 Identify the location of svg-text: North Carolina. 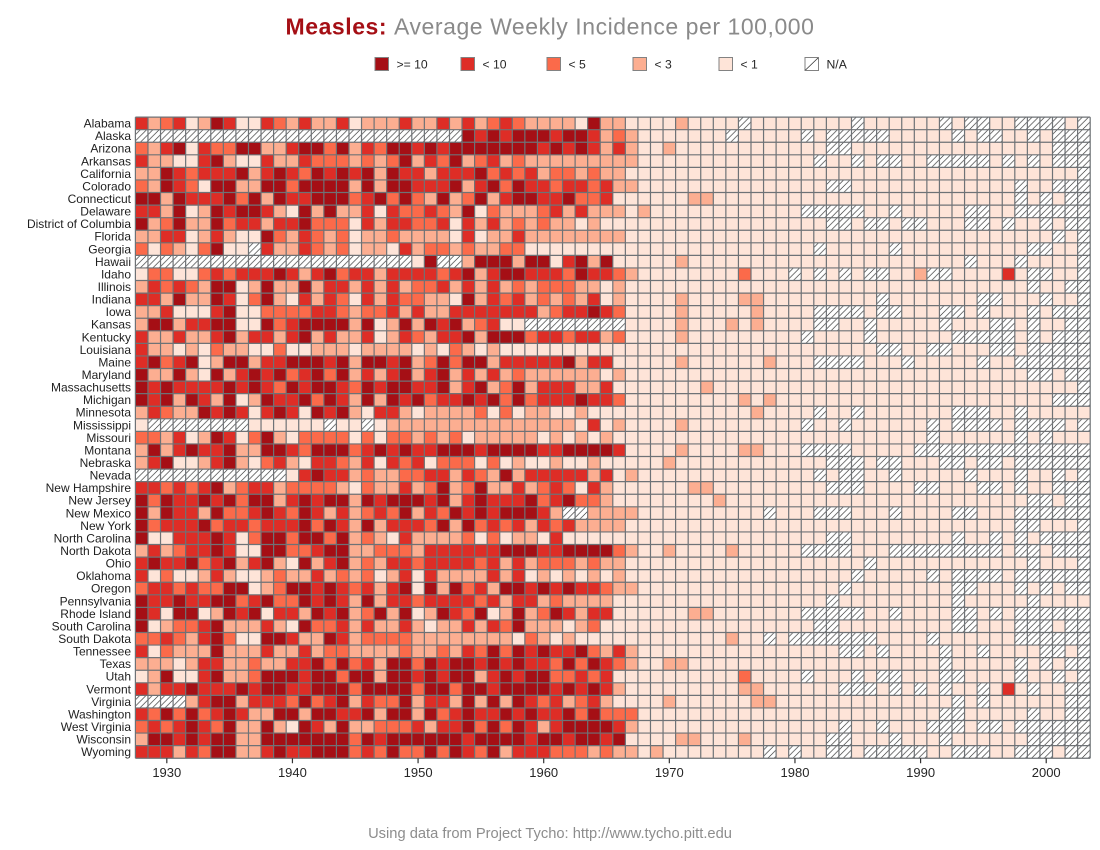
(93, 538).